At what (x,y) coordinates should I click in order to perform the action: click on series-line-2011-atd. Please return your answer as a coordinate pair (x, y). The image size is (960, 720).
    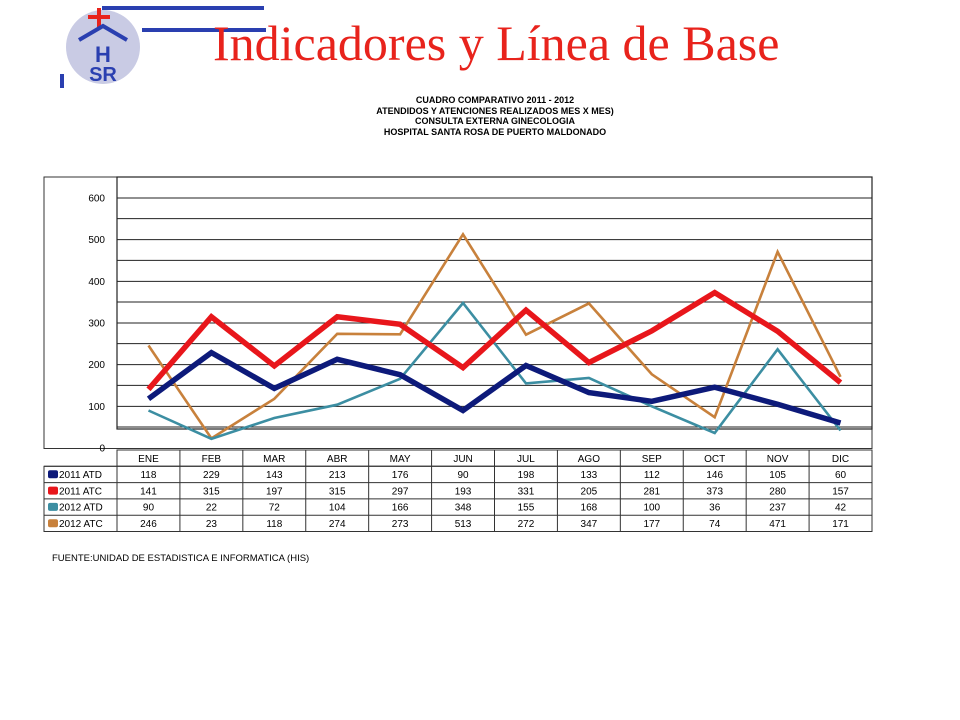
    Looking at the image, I should click on (494, 387).